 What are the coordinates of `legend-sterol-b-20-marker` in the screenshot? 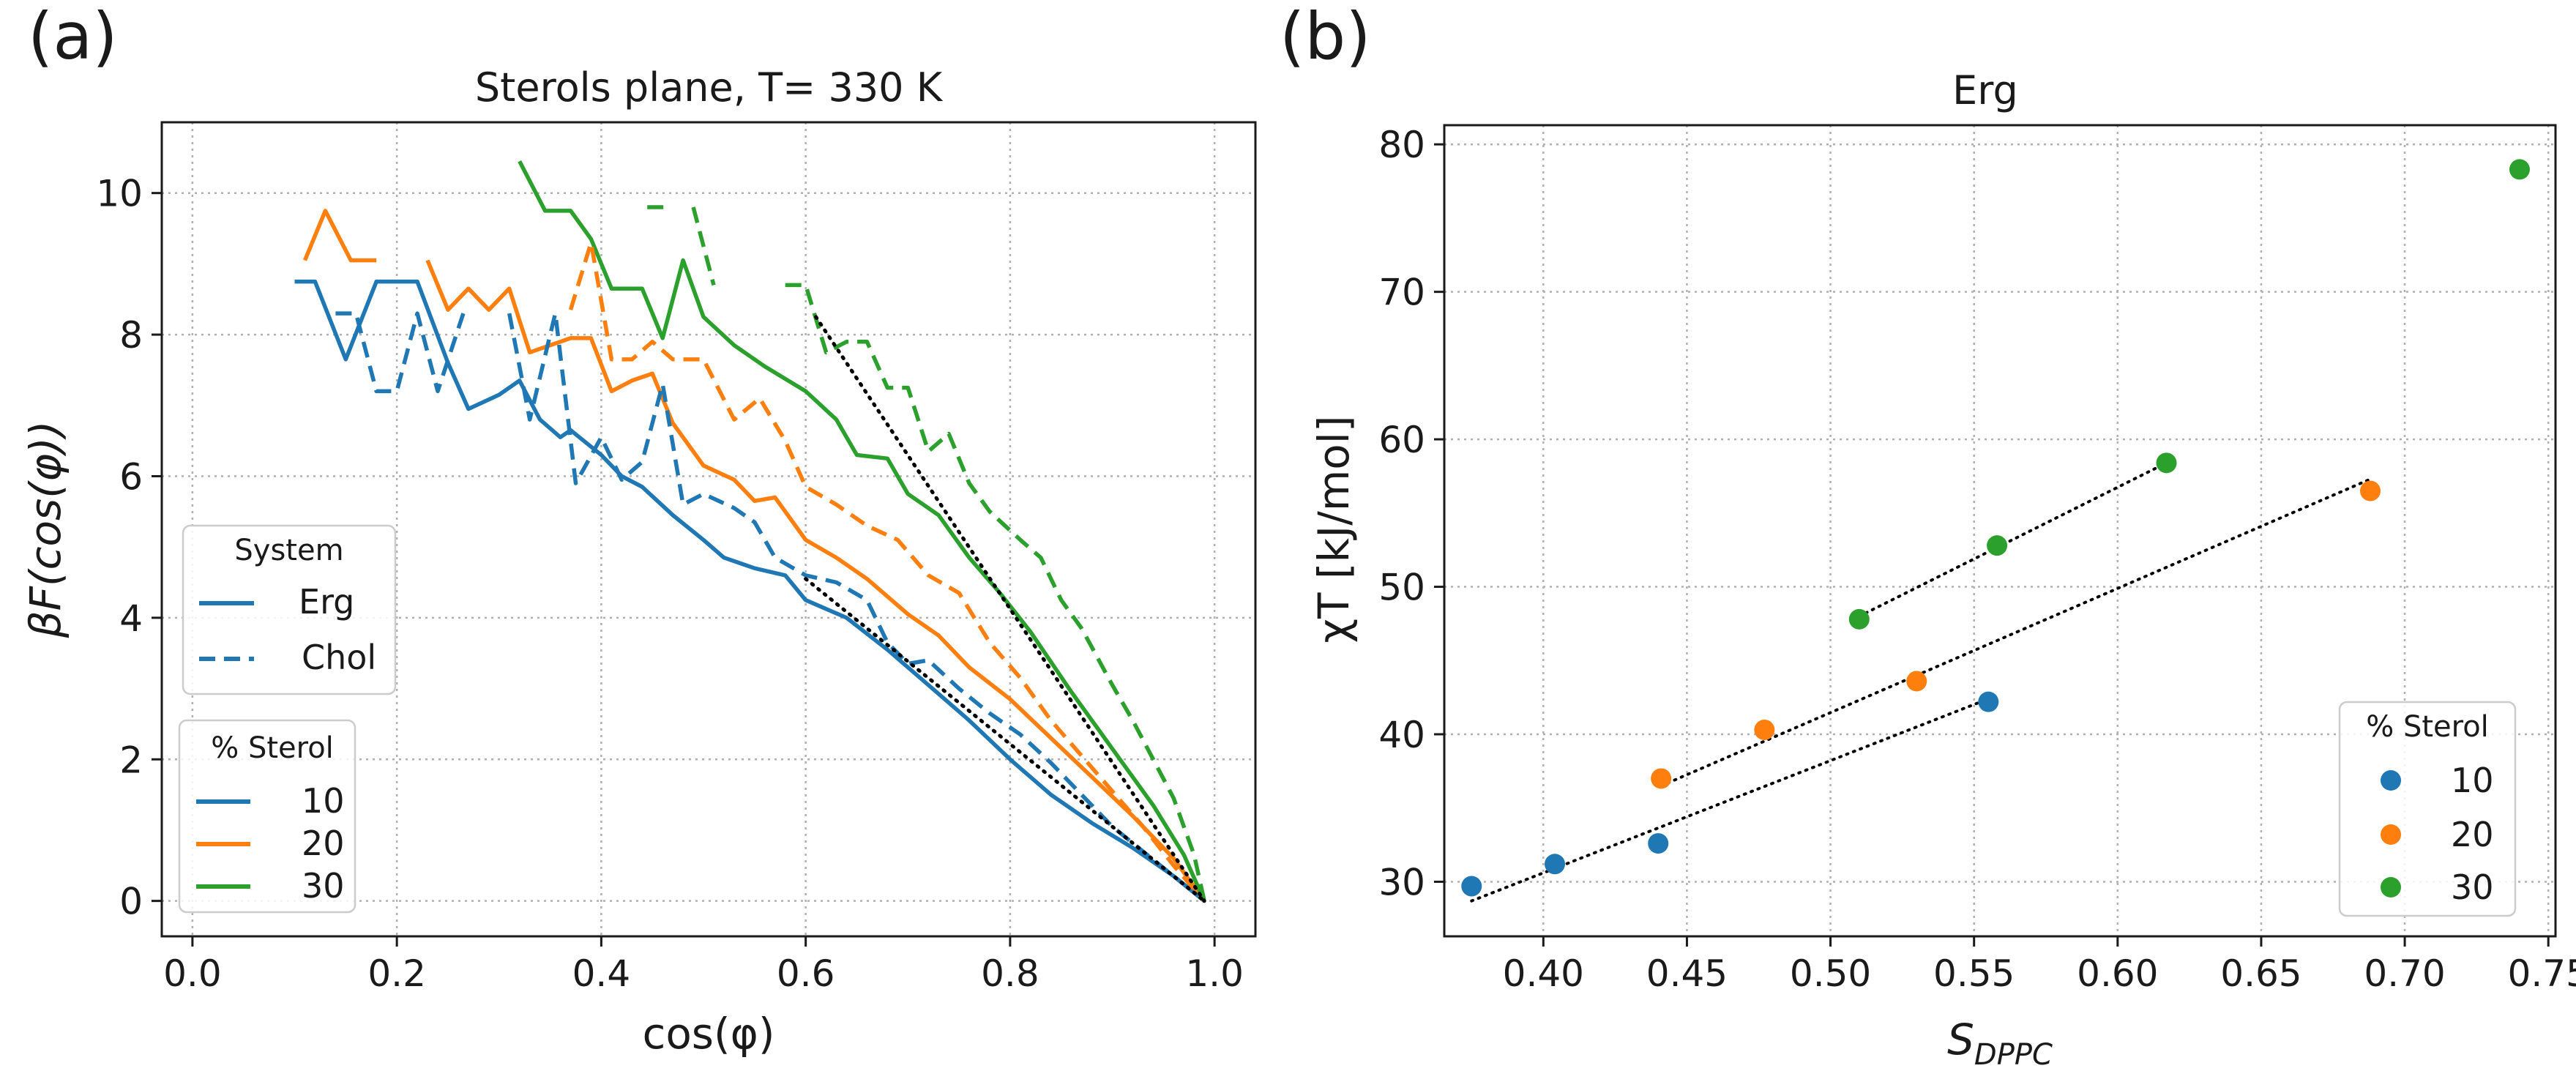 It's located at (2391, 835).